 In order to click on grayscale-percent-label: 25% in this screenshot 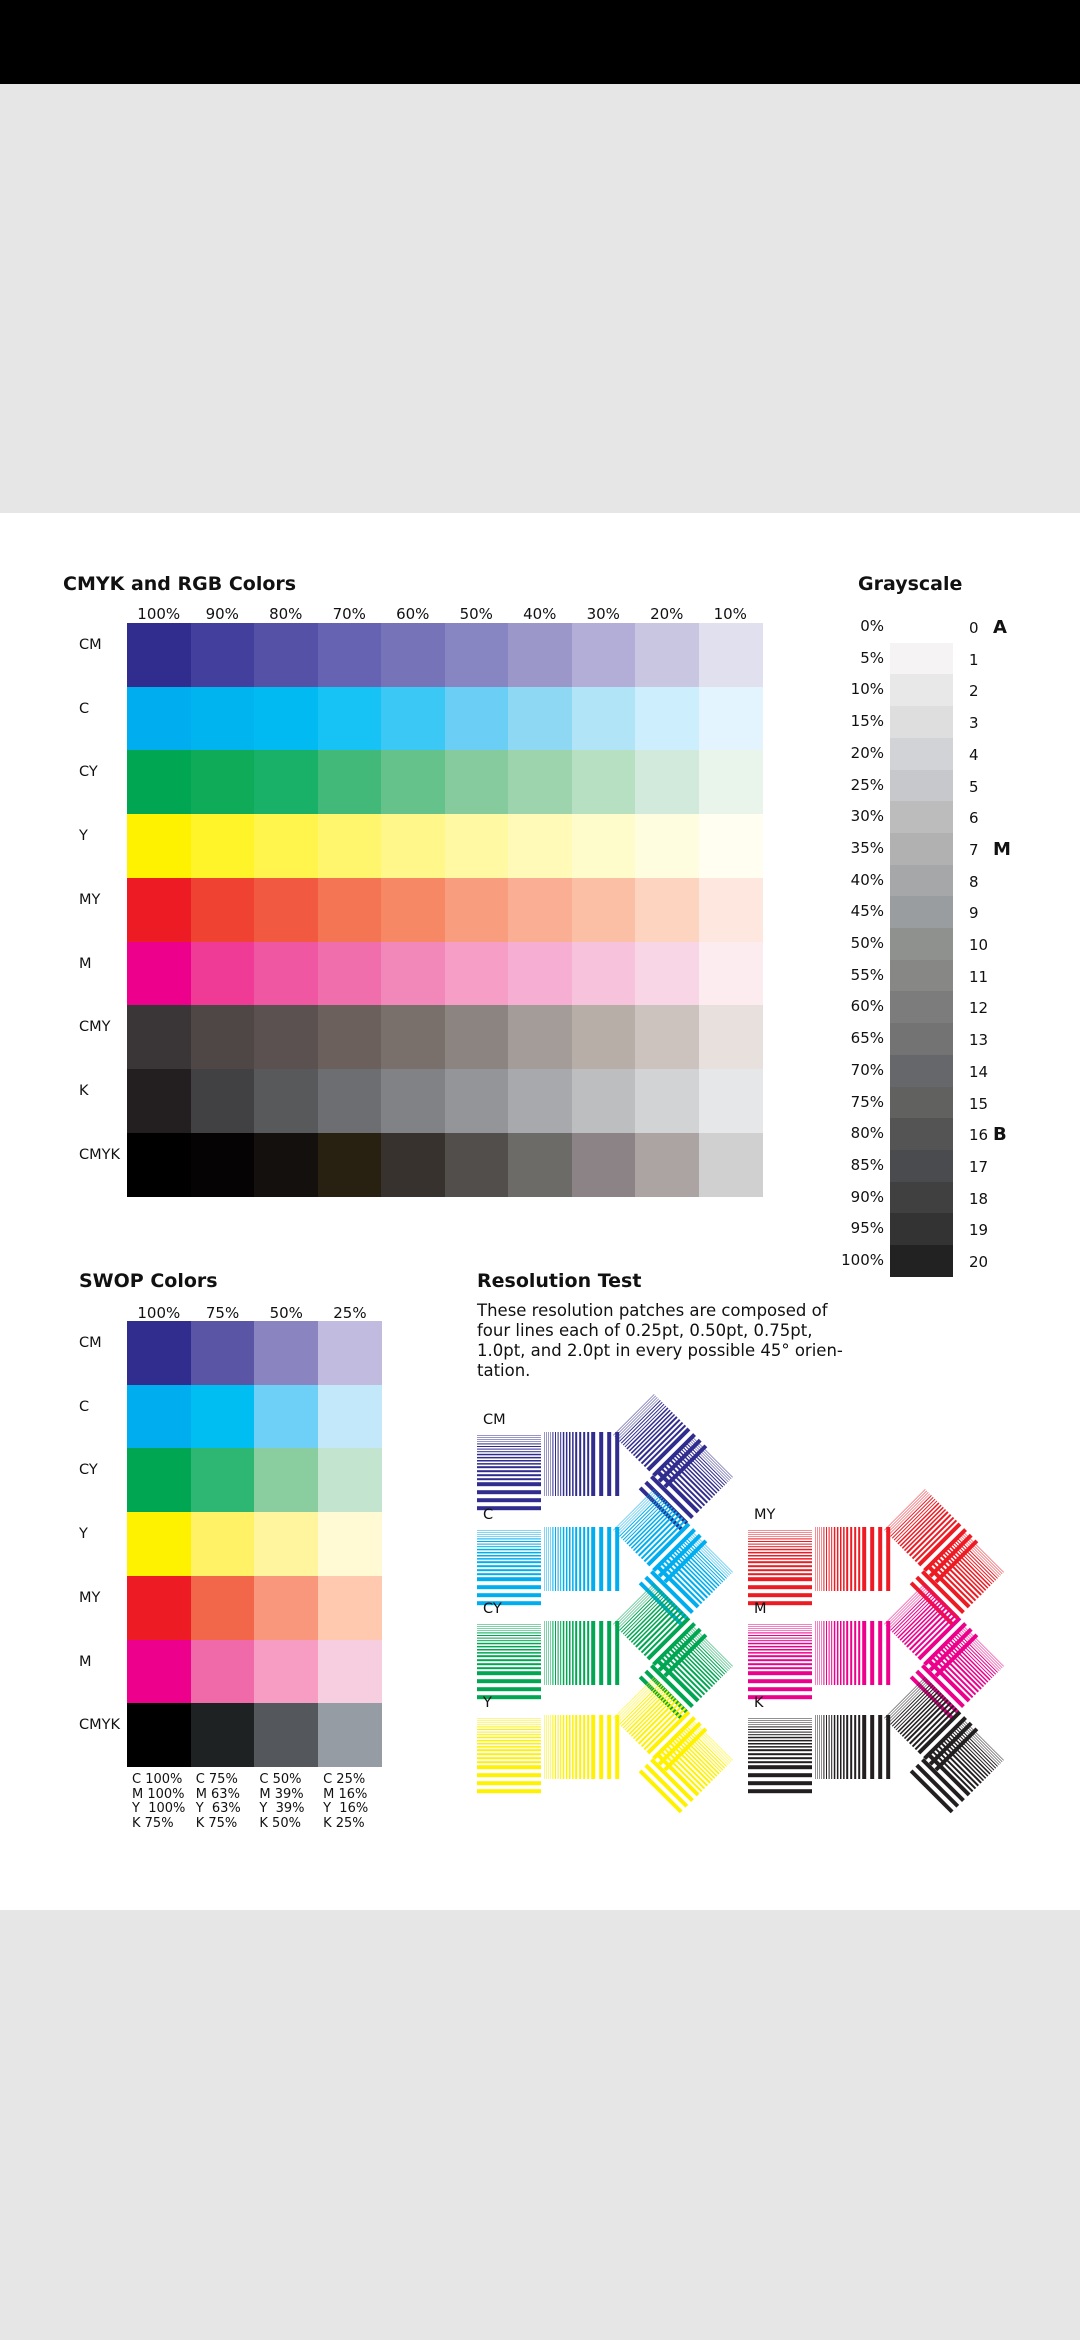, I will do `click(867, 784)`.